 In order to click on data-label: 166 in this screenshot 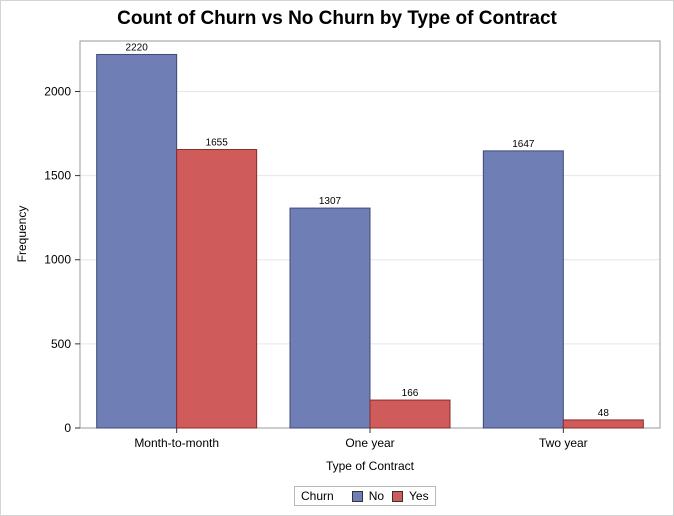, I will do `click(410, 393)`.